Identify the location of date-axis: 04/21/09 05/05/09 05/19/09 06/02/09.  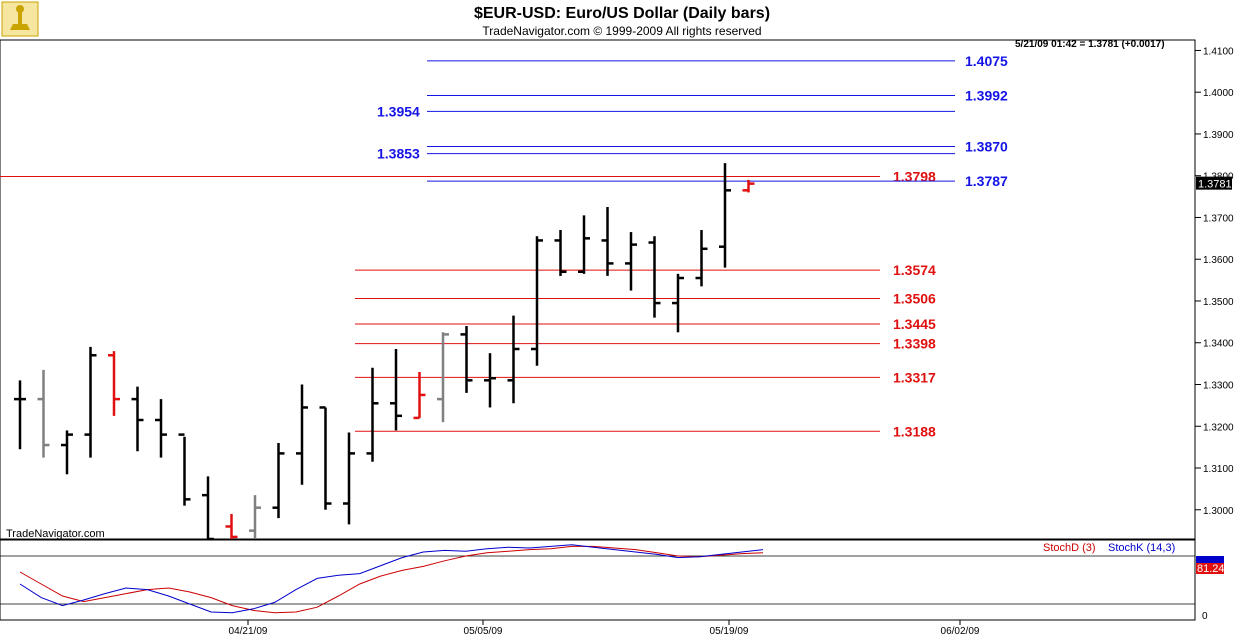
(604, 628).